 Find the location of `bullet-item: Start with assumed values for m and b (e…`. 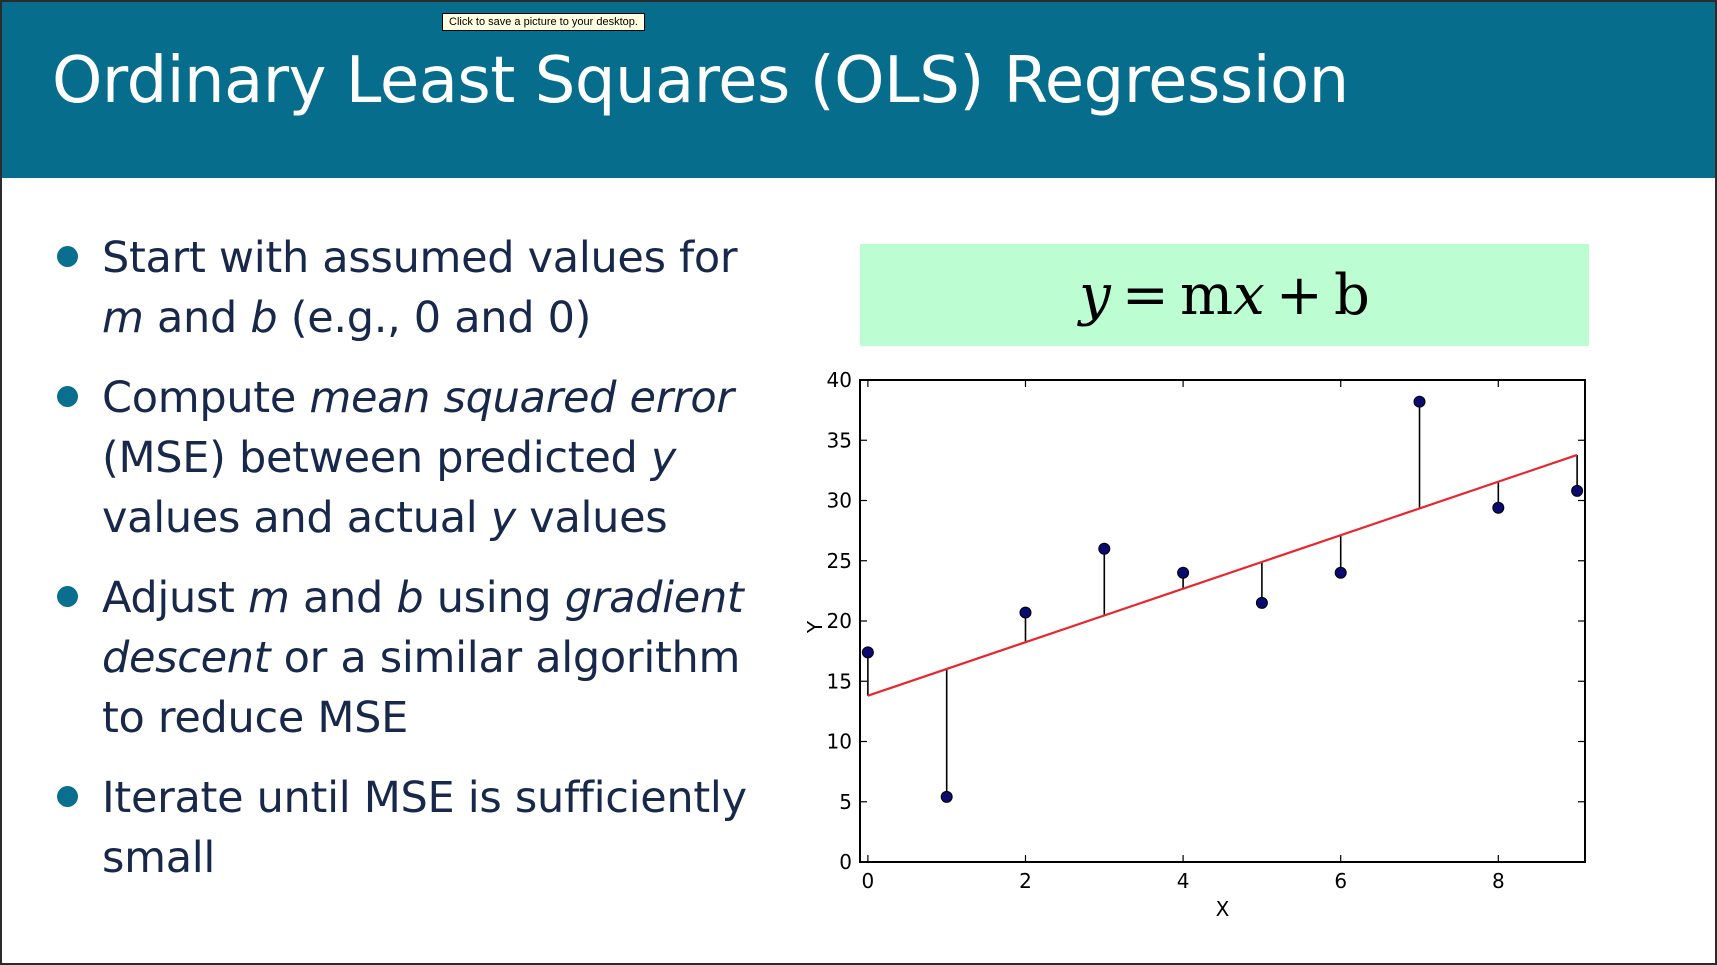

bullet-item: Start with assumed values for m and b (e… is located at coordinates (407, 288).